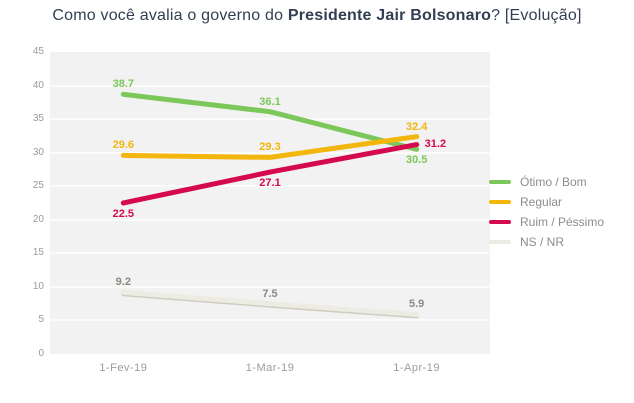 The height and width of the screenshot is (403, 634). What do you see at coordinates (38, 286) in the screenshot?
I see `y-axis-tick-label: 10` at bounding box center [38, 286].